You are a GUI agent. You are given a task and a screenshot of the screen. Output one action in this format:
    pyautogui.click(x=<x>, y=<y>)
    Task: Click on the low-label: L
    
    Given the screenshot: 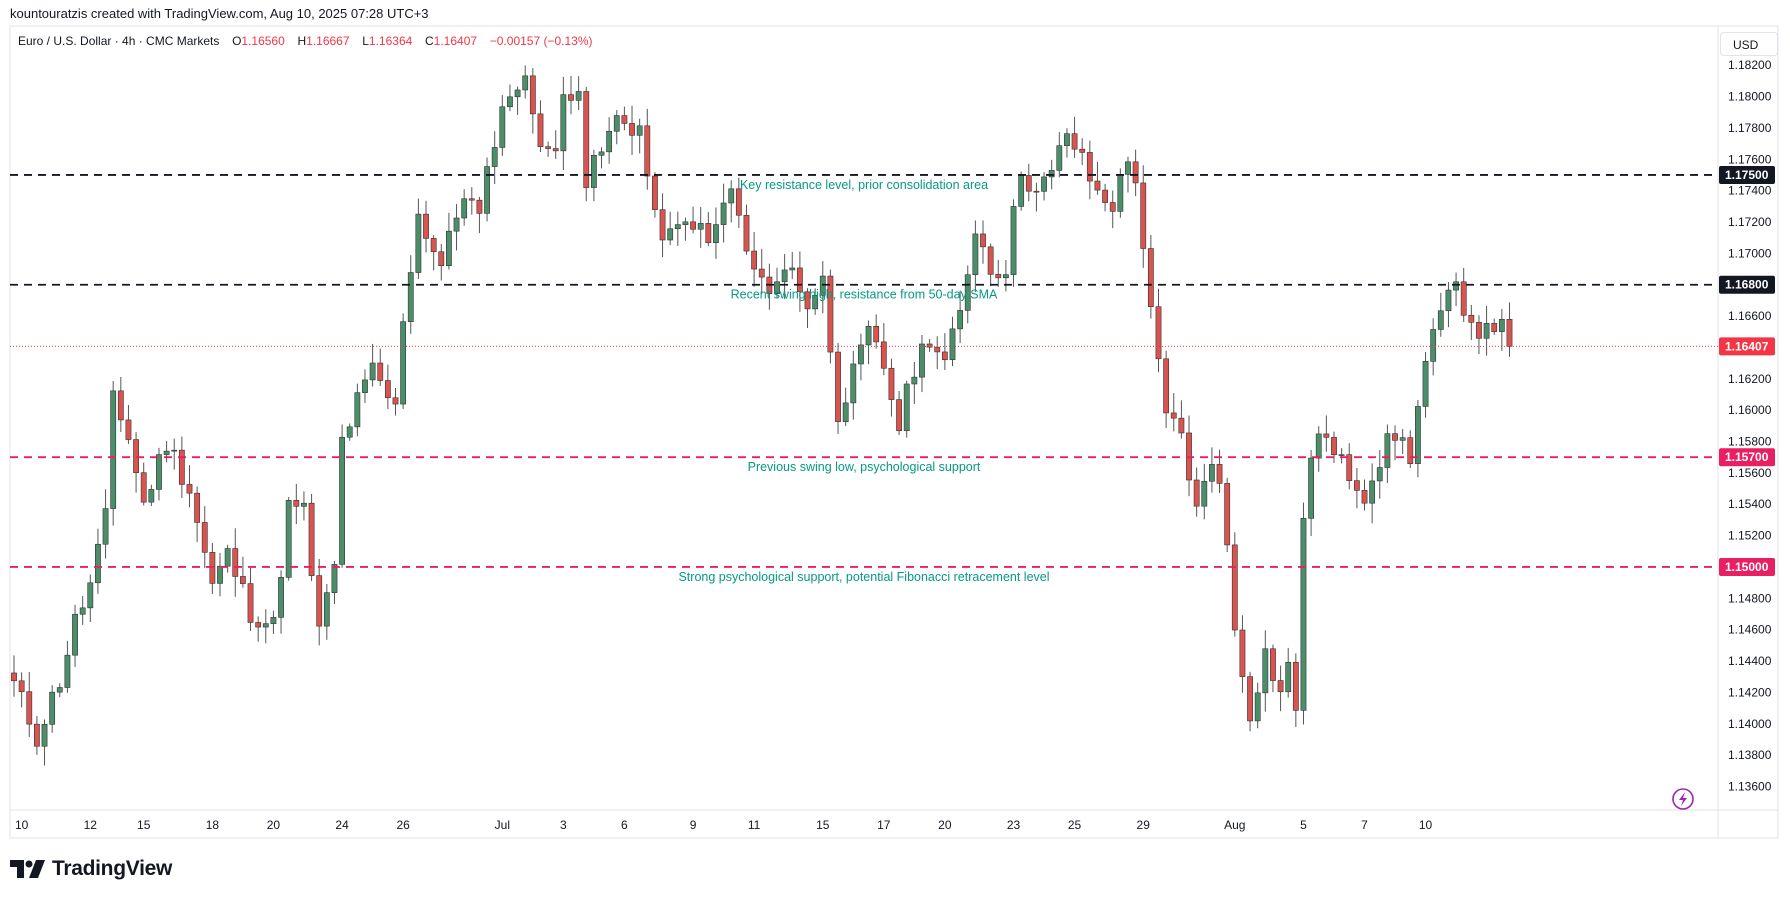 What is the action you would take?
    pyautogui.click(x=365, y=41)
    